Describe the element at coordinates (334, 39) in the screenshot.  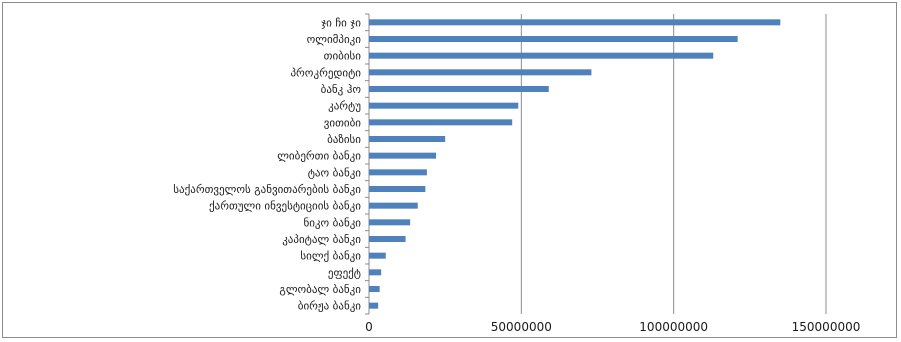
I see `category-label-1: ოლიმპიკი` at that location.